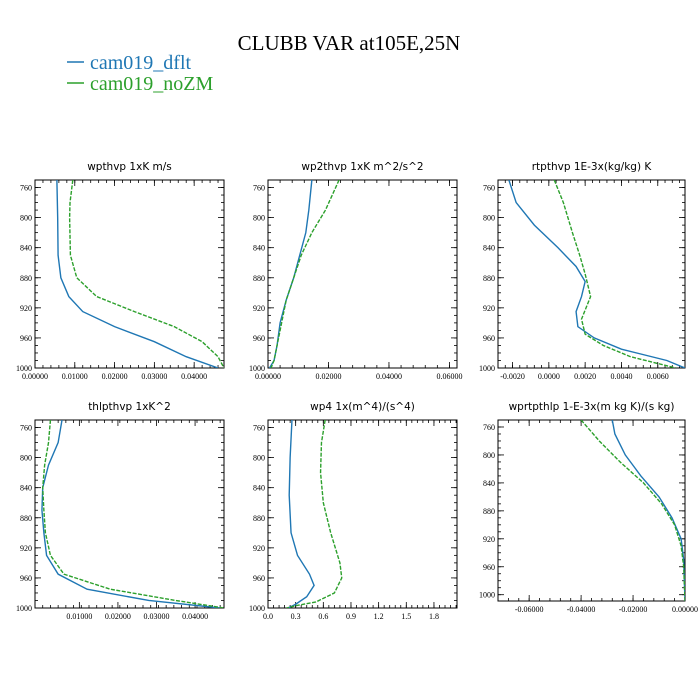 The width and height of the screenshot is (700, 700). What do you see at coordinates (129, 167) in the screenshot?
I see `panel-title: wpthvp 1xK m/s` at bounding box center [129, 167].